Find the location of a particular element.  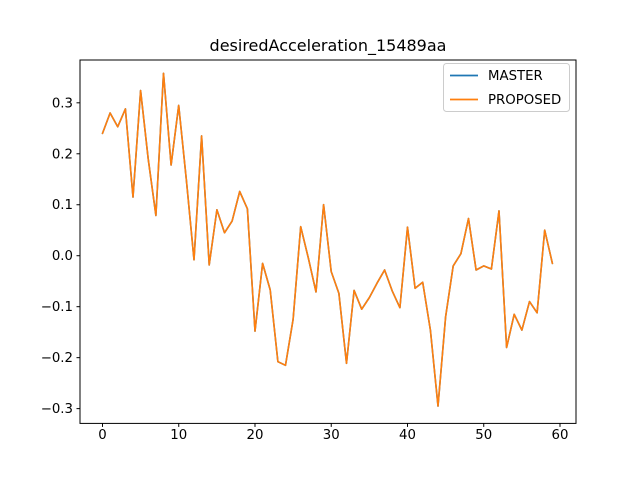

x-axis-ticks: 0 10 20 30 40 50 60 is located at coordinates (333, 433).